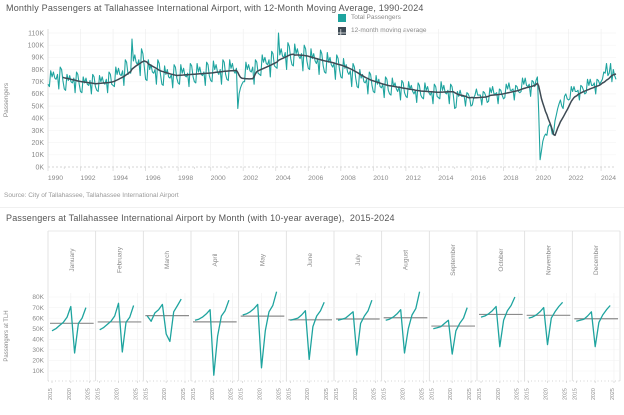 The image size is (624, 415). Describe the element at coordinates (72, 260) in the screenshot. I see `facet-header-label: January` at that location.